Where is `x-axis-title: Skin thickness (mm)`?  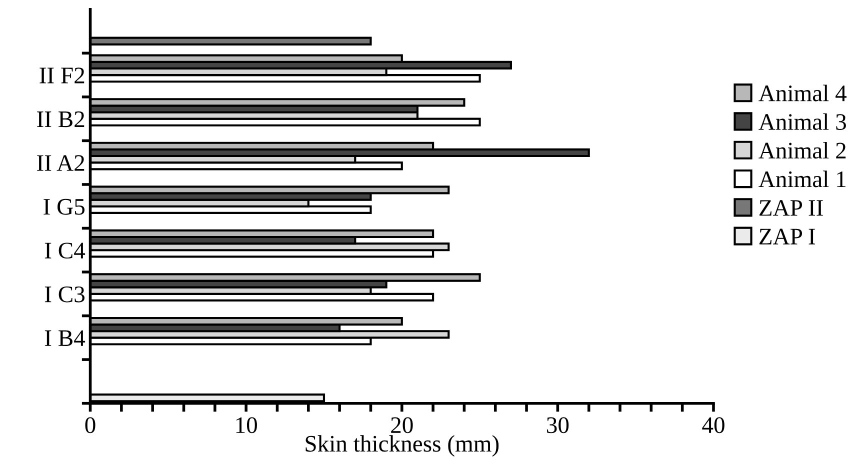
x-axis-title: Skin thickness (mm) is located at coordinates (402, 446).